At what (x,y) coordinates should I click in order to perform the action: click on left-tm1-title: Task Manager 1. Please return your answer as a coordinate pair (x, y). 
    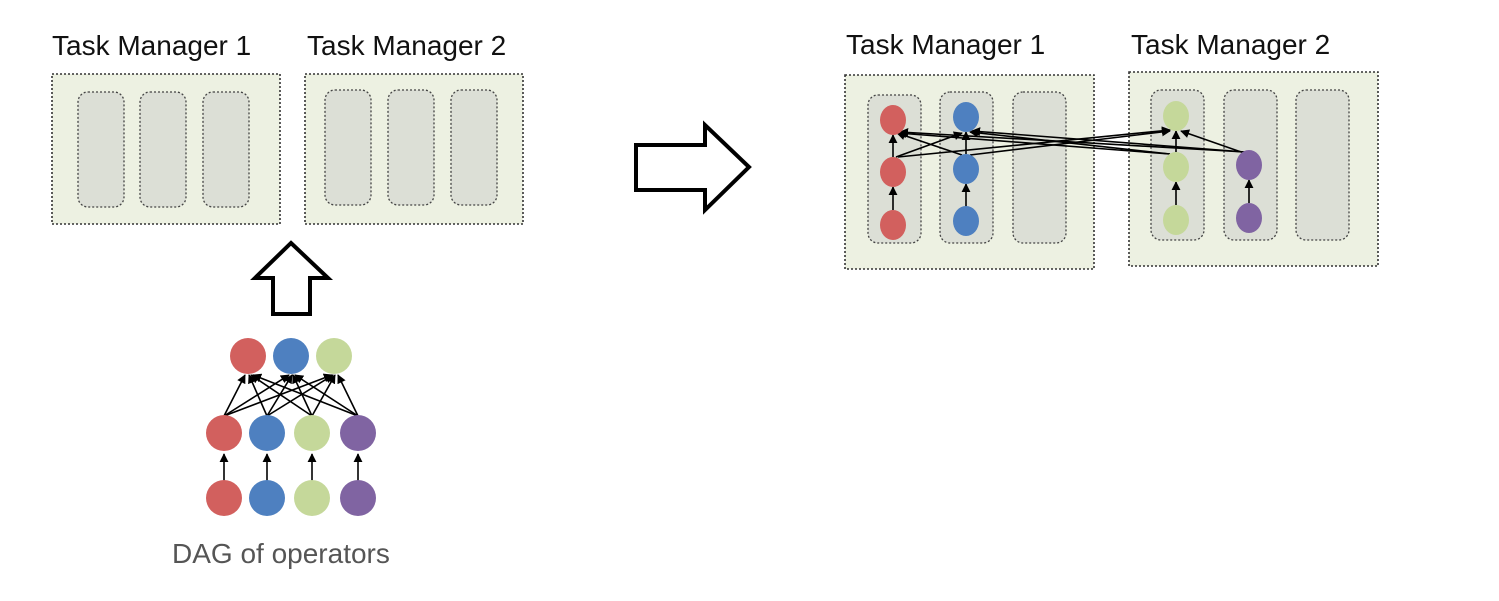
    Looking at the image, I should click on (151, 45).